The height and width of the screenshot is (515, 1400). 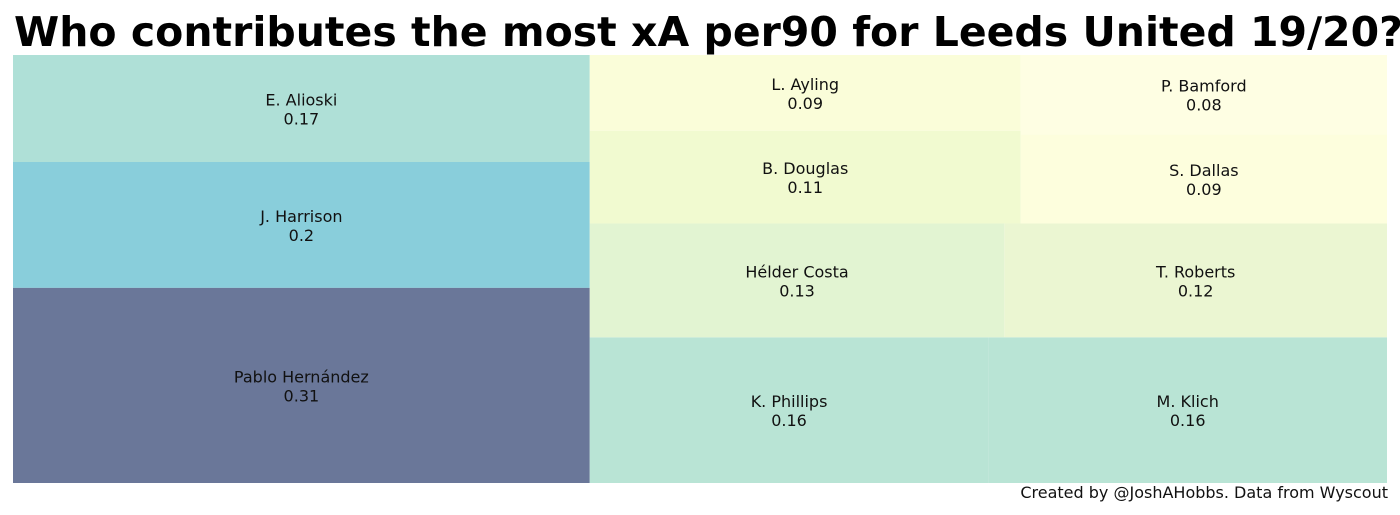 I want to click on tile-rect-p-bamford, so click(x=1203, y=95).